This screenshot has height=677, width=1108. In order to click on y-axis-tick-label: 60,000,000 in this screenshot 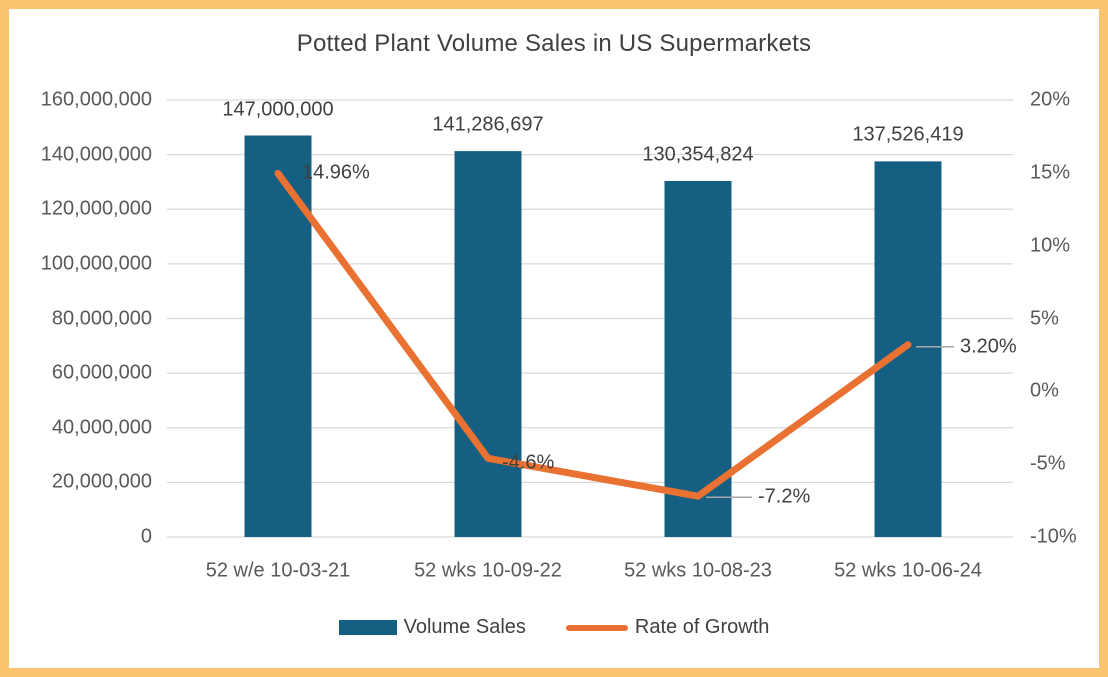, I will do `click(101, 372)`.